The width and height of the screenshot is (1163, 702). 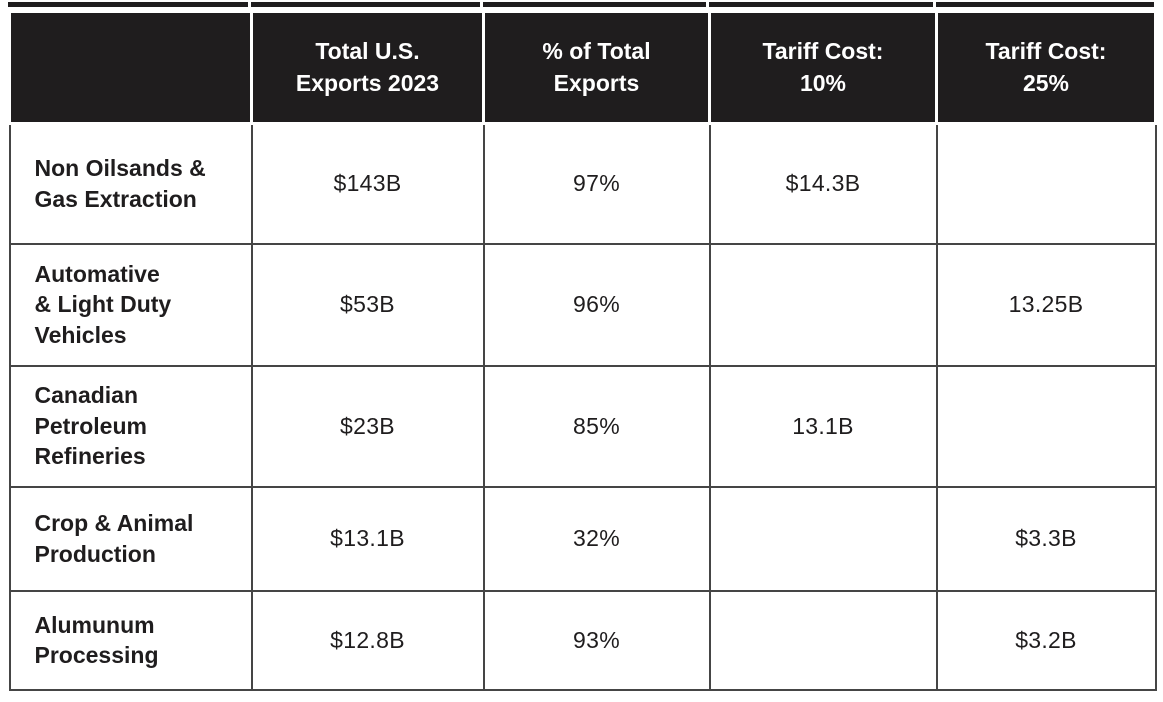 I want to click on cell-pct-of-total: 32%, so click(x=596, y=538).